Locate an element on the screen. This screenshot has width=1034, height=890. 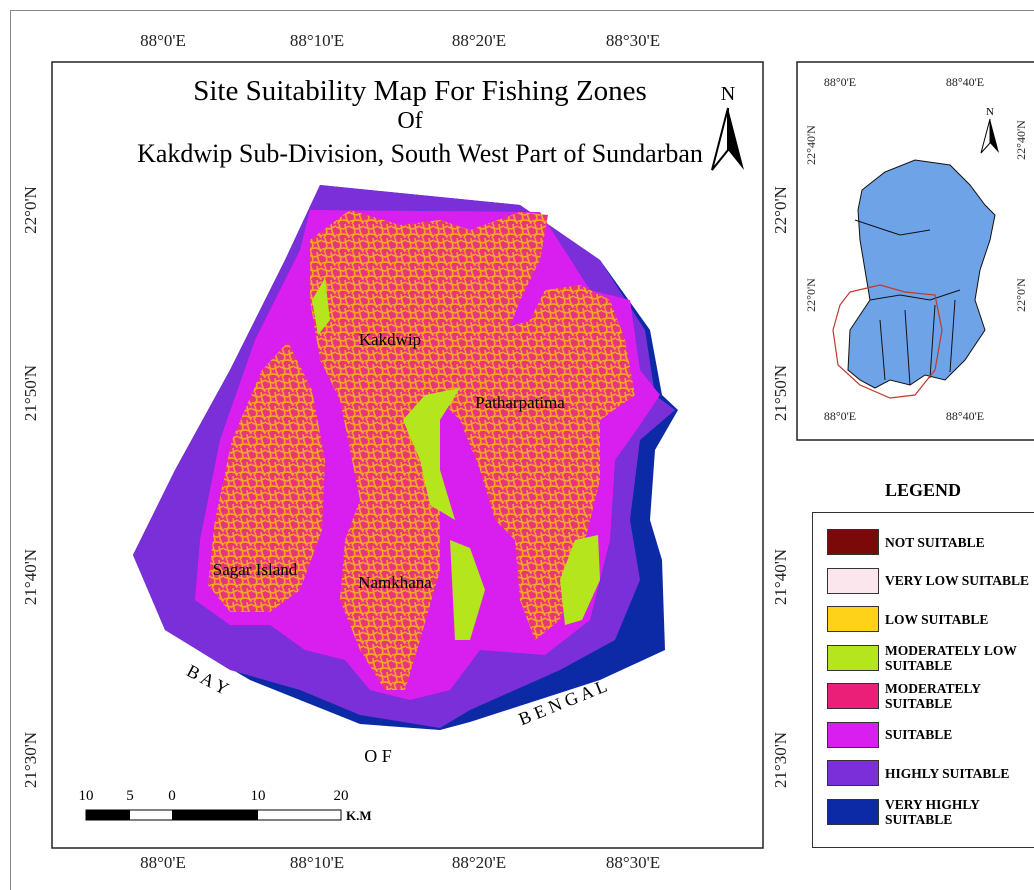
scale-tick-label: 5 is located at coordinates (130, 796).